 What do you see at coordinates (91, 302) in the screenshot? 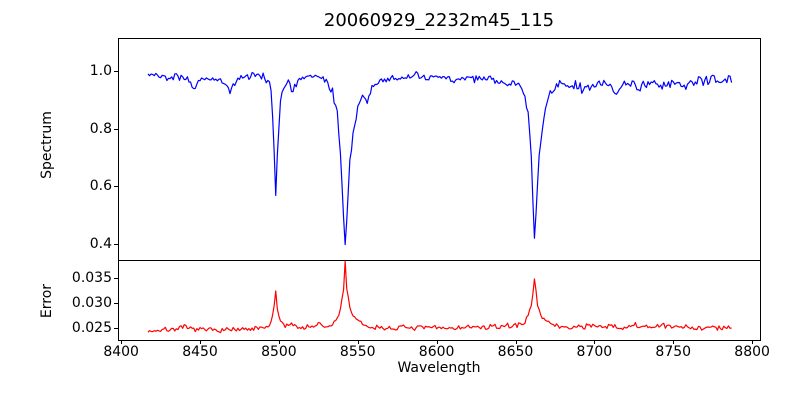
I see `y-tick-label-error: 0.030` at bounding box center [91, 302].